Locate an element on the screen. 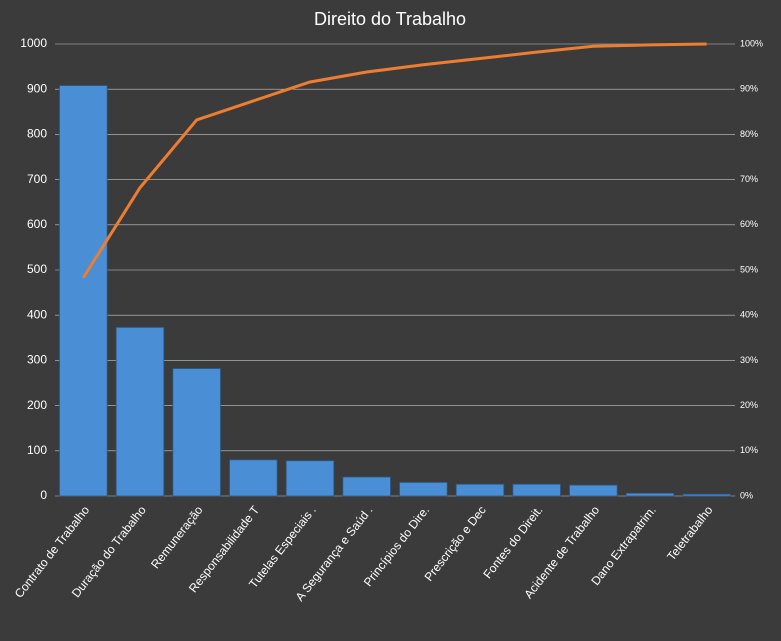  y-tick-label: 300 is located at coordinates (37, 360).